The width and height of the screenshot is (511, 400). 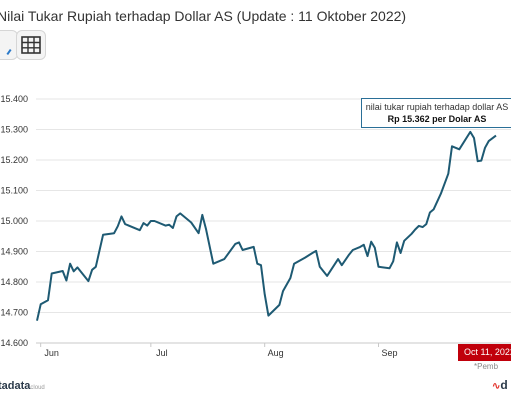 What do you see at coordinates (484, 352) in the screenshot?
I see `crosshair-date-badge: Oct 11, 2022` at bounding box center [484, 352].